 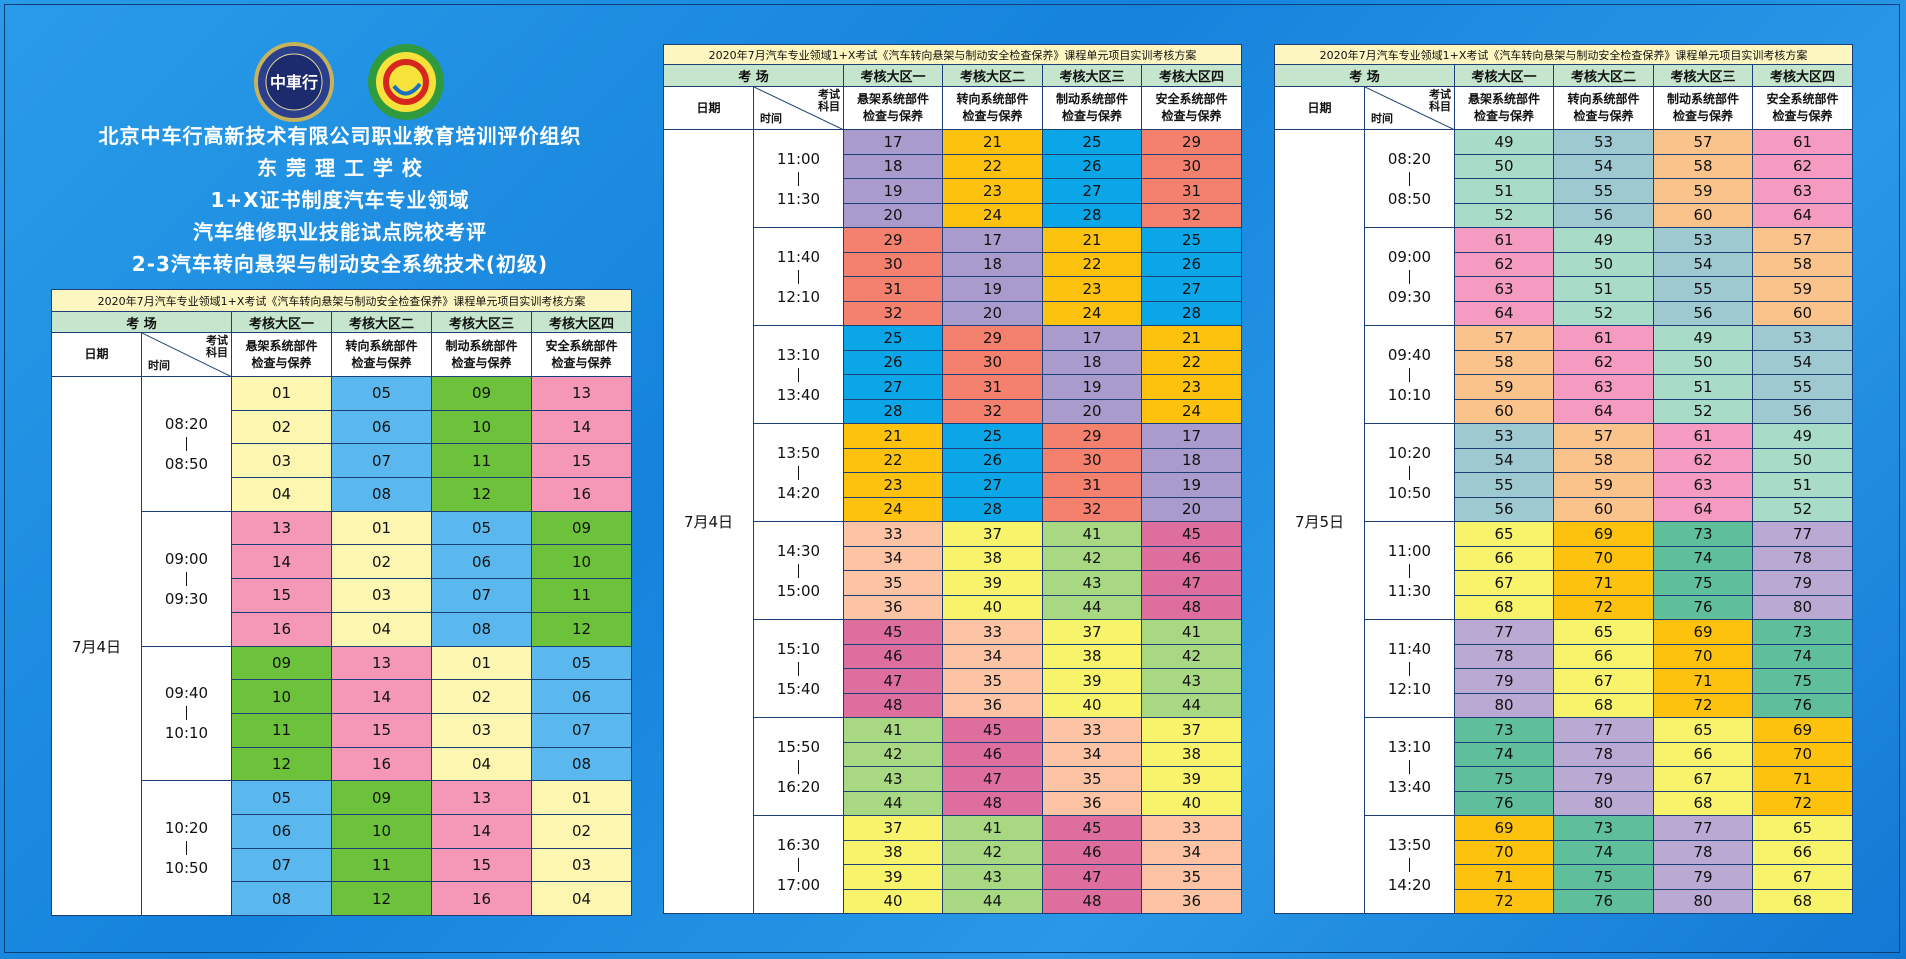 What do you see at coordinates (1504, 485) in the screenshot?
I see `station-number: 55` at bounding box center [1504, 485].